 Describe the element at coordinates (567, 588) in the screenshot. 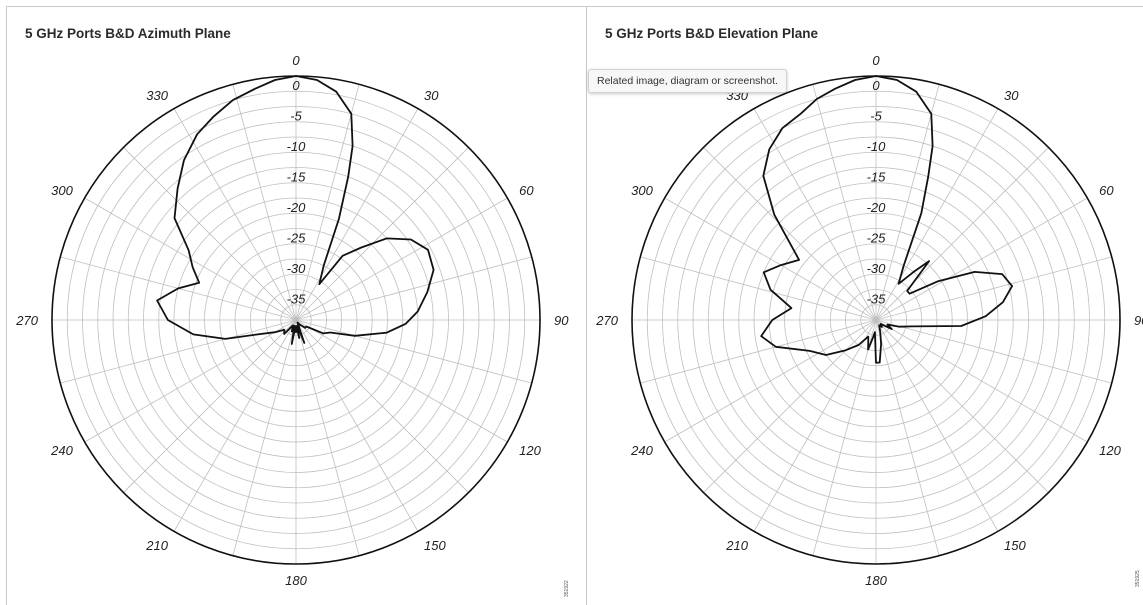

I see `azimuth-figure-id: 351922` at that location.